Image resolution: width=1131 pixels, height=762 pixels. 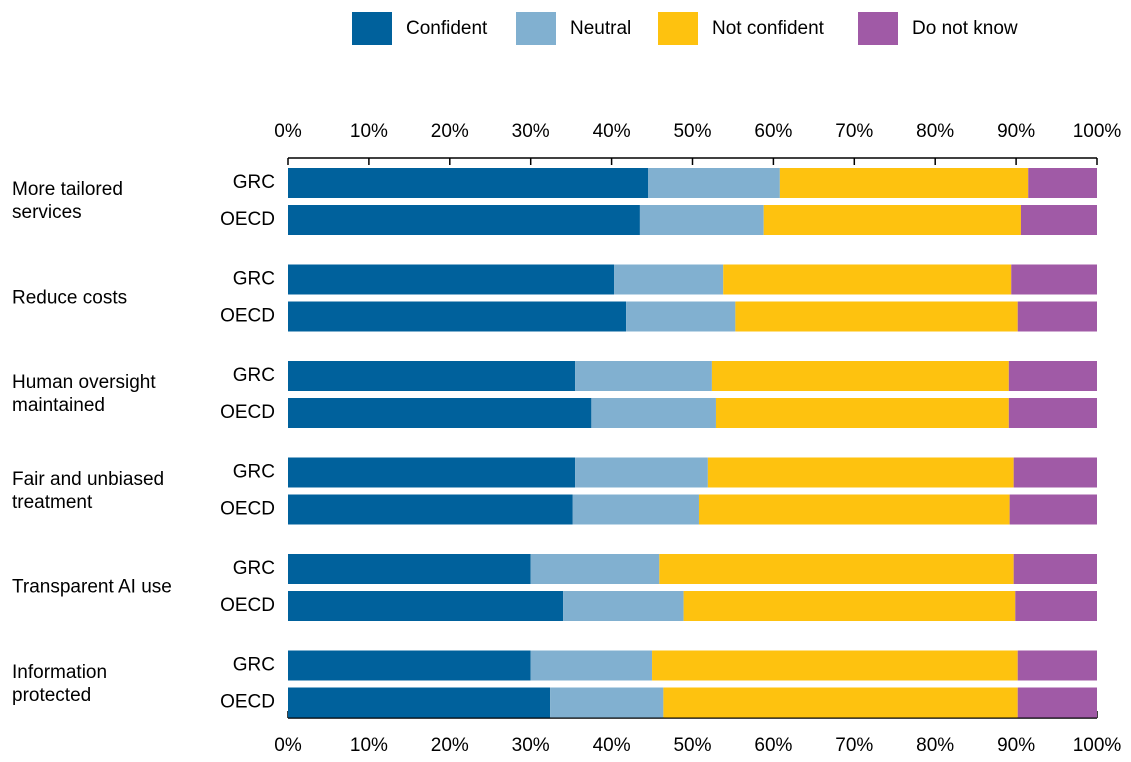 I want to click on group-label: More tailored services, so click(x=67, y=201).